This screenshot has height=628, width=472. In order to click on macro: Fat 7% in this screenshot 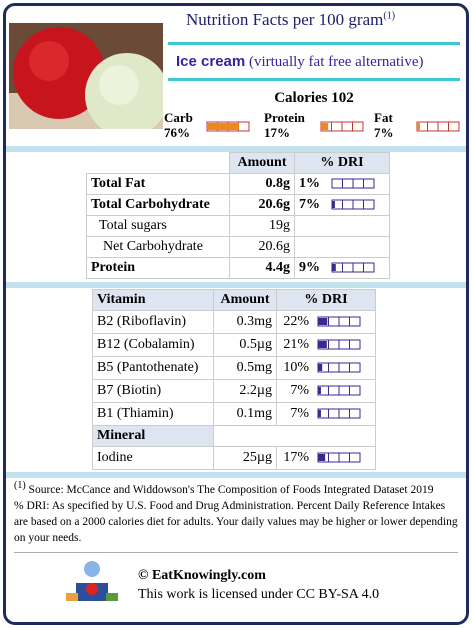, I will do `click(384, 125)`.